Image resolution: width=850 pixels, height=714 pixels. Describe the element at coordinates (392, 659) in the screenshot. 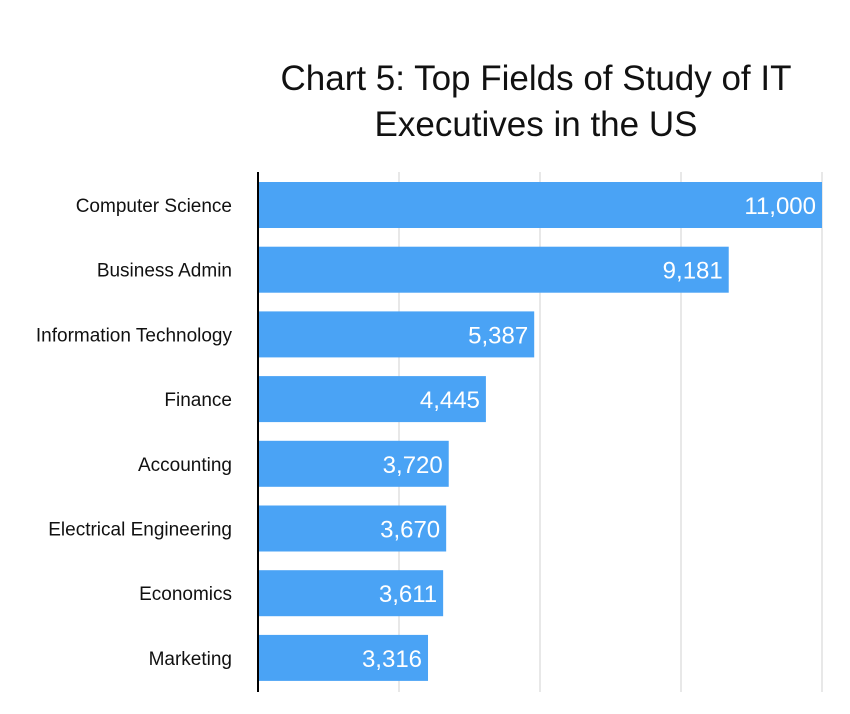

I see `value-label: 3,316` at that location.